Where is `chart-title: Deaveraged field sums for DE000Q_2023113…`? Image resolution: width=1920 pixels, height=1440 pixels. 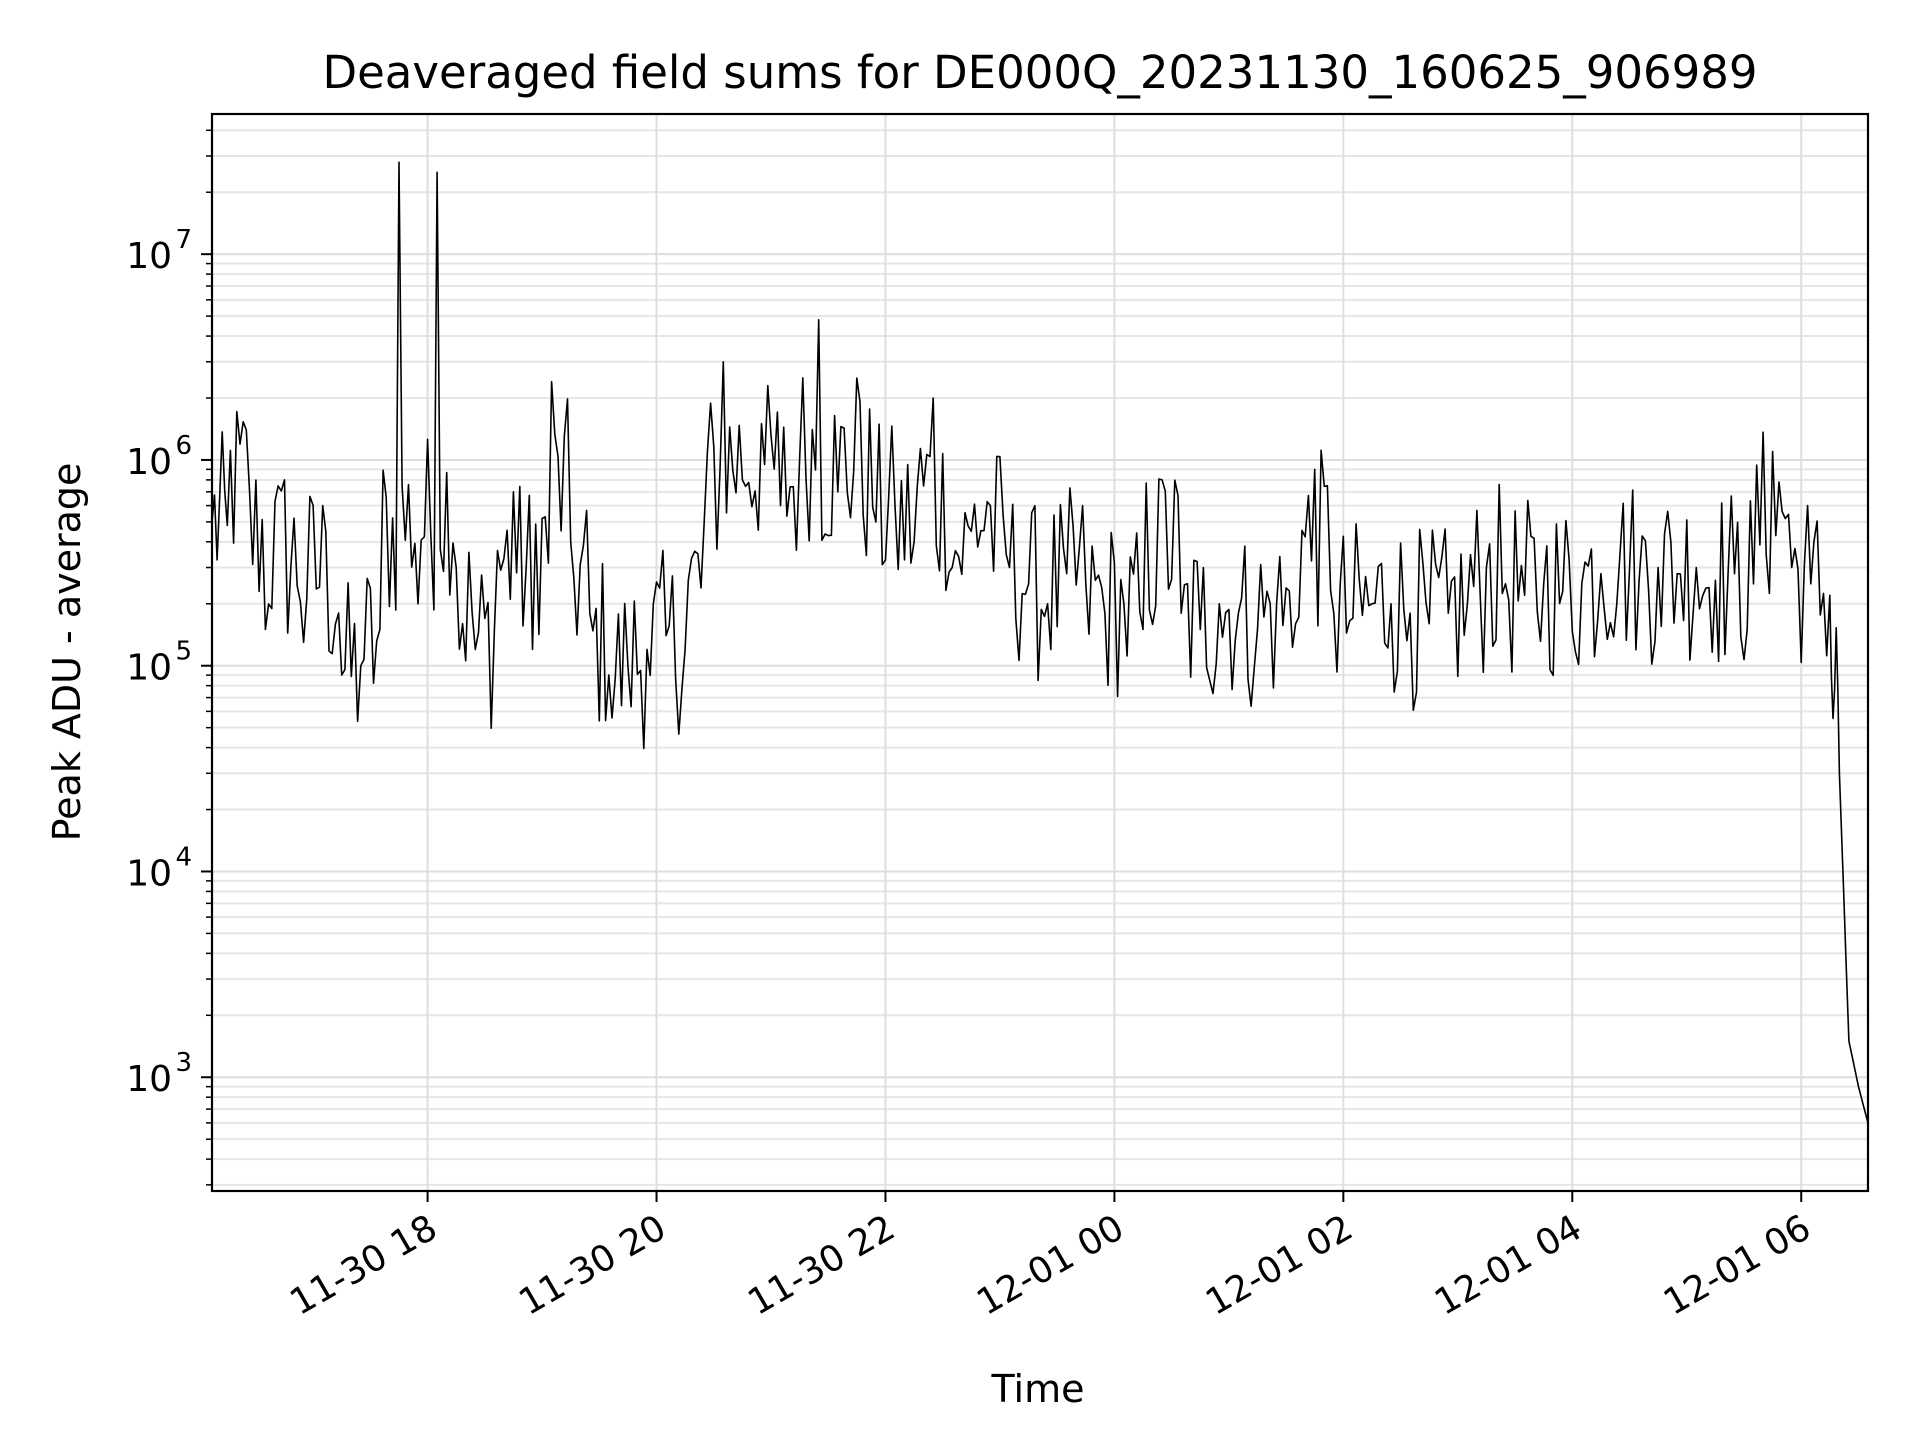
chart-title: Deaveraged field sums for DE000Q_2023113… is located at coordinates (1039, 72).